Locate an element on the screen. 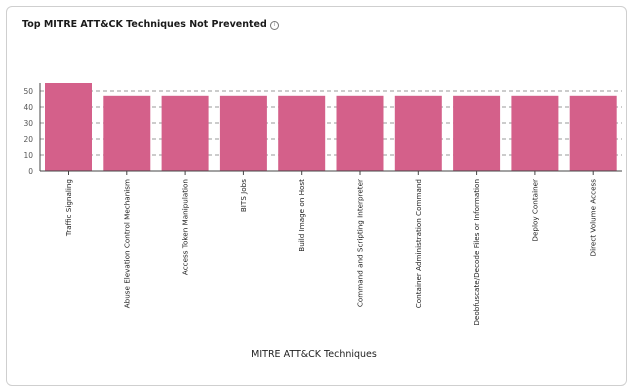  x-tick-label: Deobfuscate/Decode Files or Information is located at coordinates (476, 252).